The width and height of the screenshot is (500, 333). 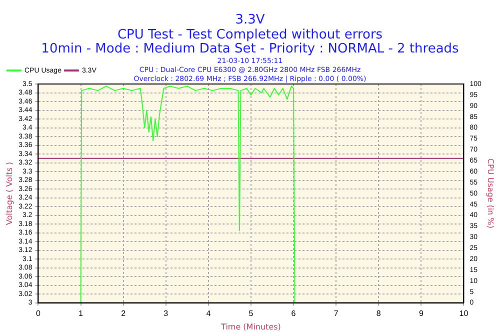 I want to click on x-axis-title: Time (Minutes), so click(x=250, y=327).